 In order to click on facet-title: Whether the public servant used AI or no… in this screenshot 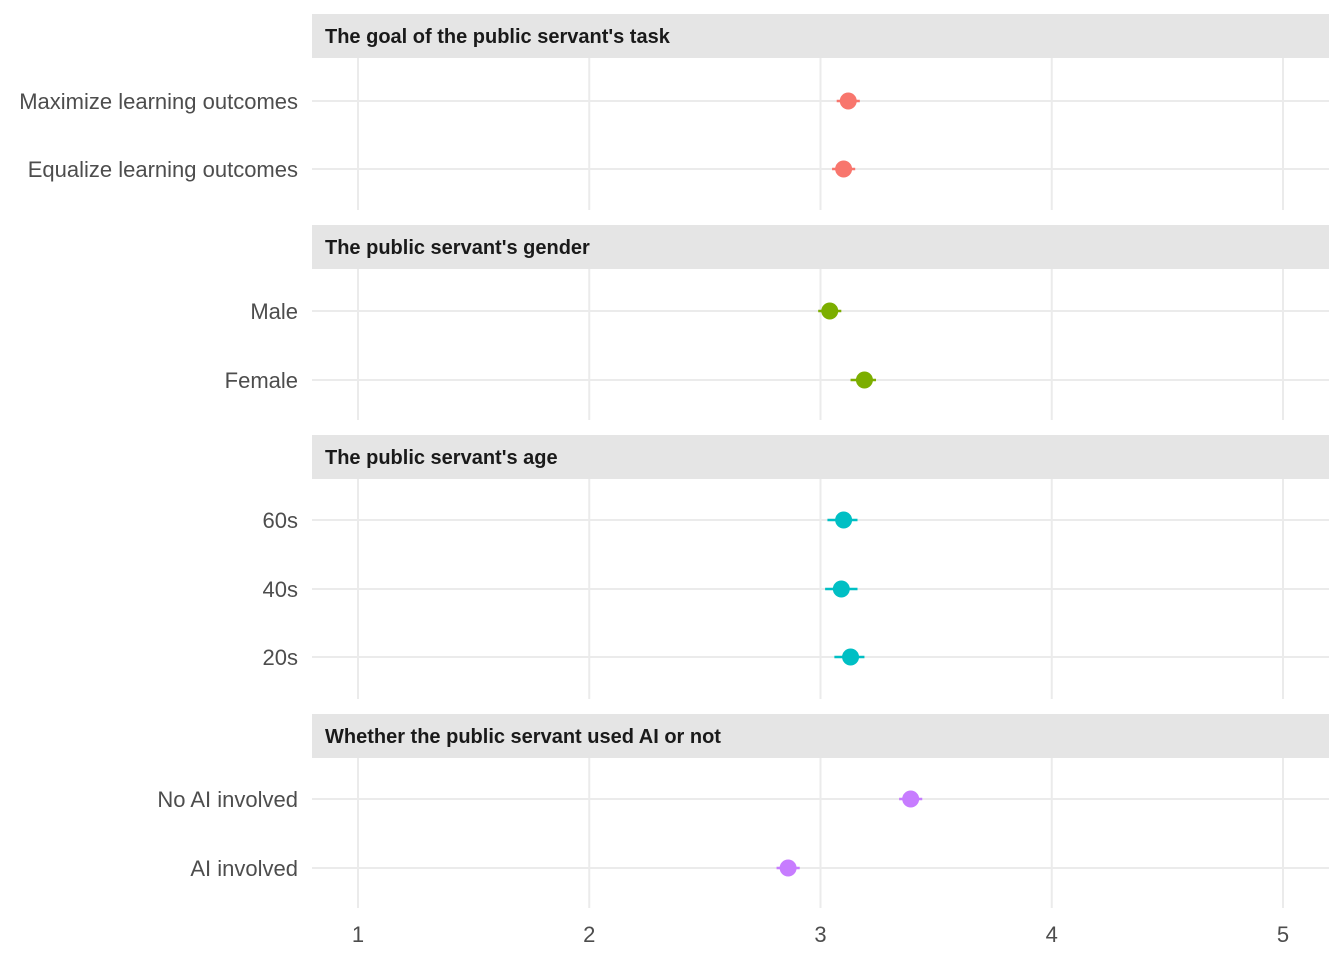, I will do `click(523, 737)`.